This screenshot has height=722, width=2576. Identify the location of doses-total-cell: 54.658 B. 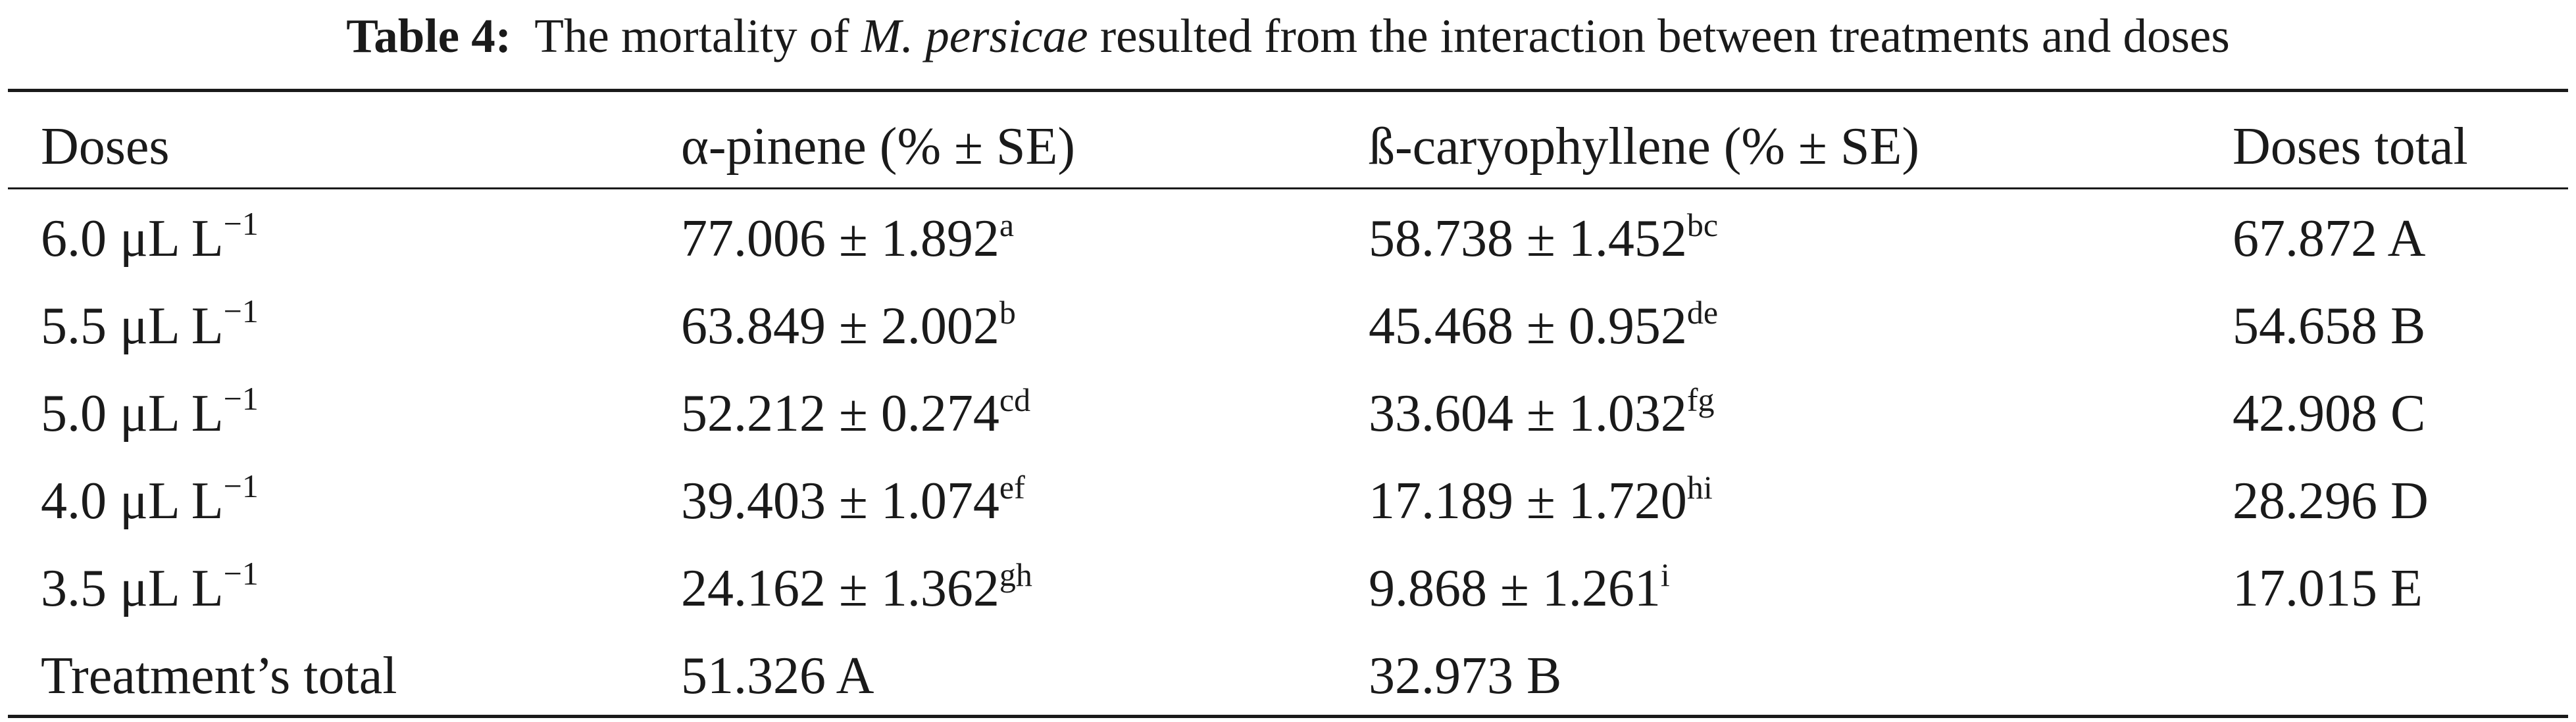
(2329, 326).